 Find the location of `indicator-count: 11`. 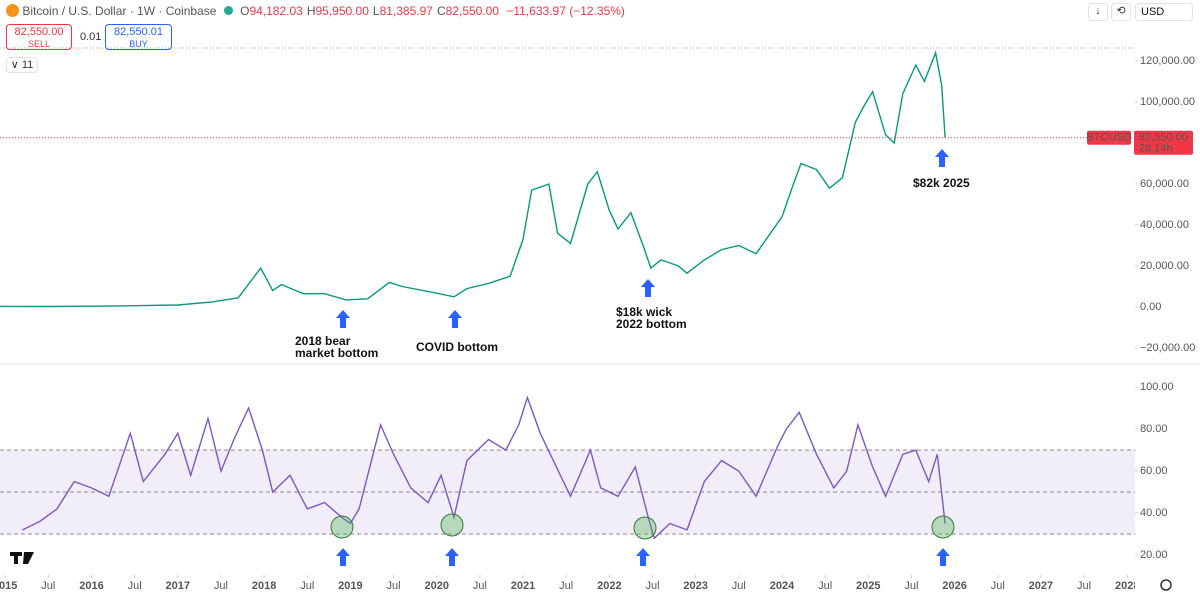

indicator-count: 11 is located at coordinates (27, 65).